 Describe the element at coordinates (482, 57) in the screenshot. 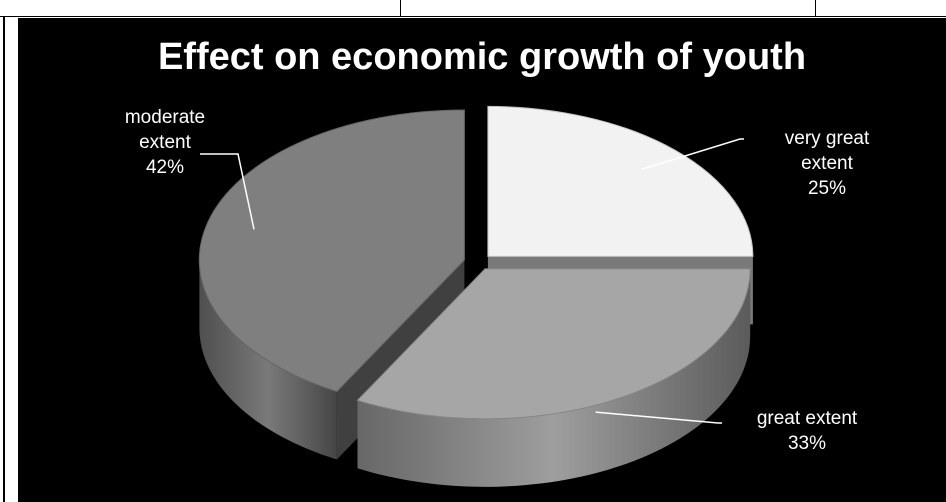

I see `chart-title: Effect on economic growth of youth` at that location.